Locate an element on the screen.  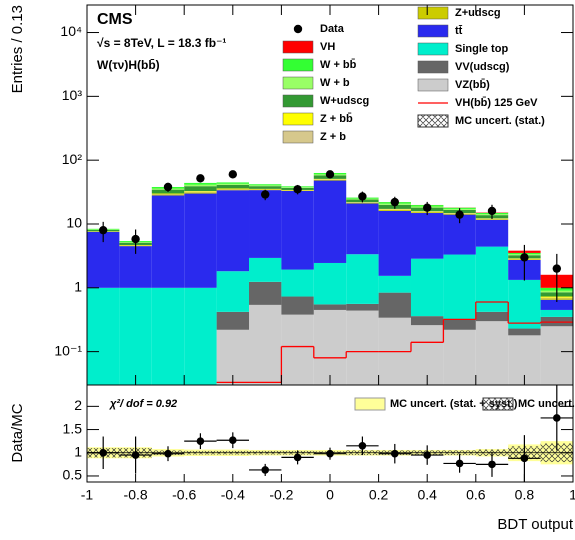
channel-label: W(τν)H(bb̄) is located at coordinates (128, 65).